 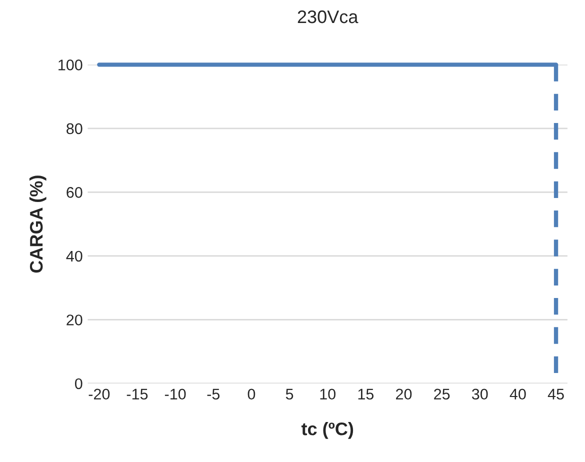 I want to click on x-tick-label: 45, so click(x=556, y=394).